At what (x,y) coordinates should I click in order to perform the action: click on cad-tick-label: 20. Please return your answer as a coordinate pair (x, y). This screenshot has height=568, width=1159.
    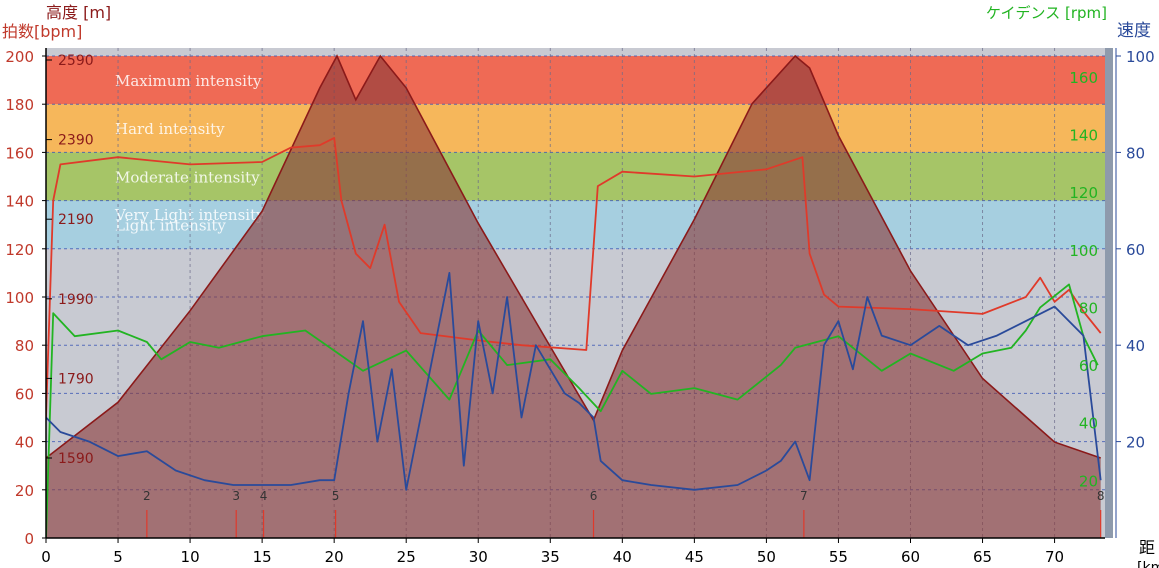
    Looking at the image, I should click on (1088, 481).